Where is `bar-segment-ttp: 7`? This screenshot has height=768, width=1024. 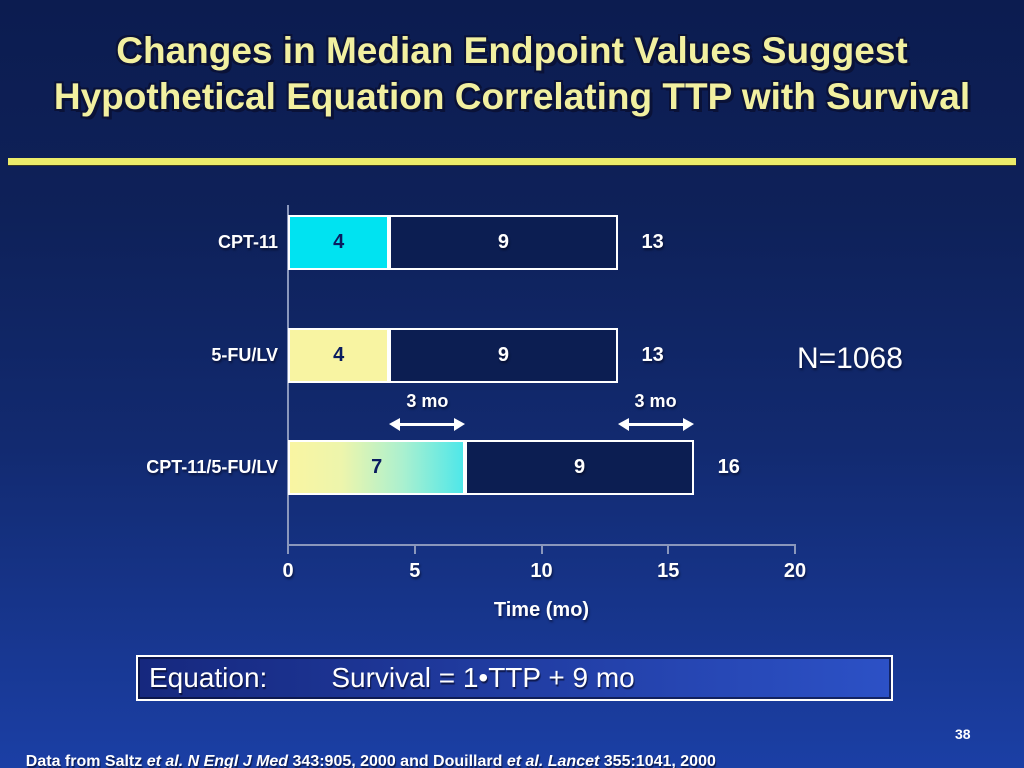 bar-segment-ttp: 7 is located at coordinates (377, 467).